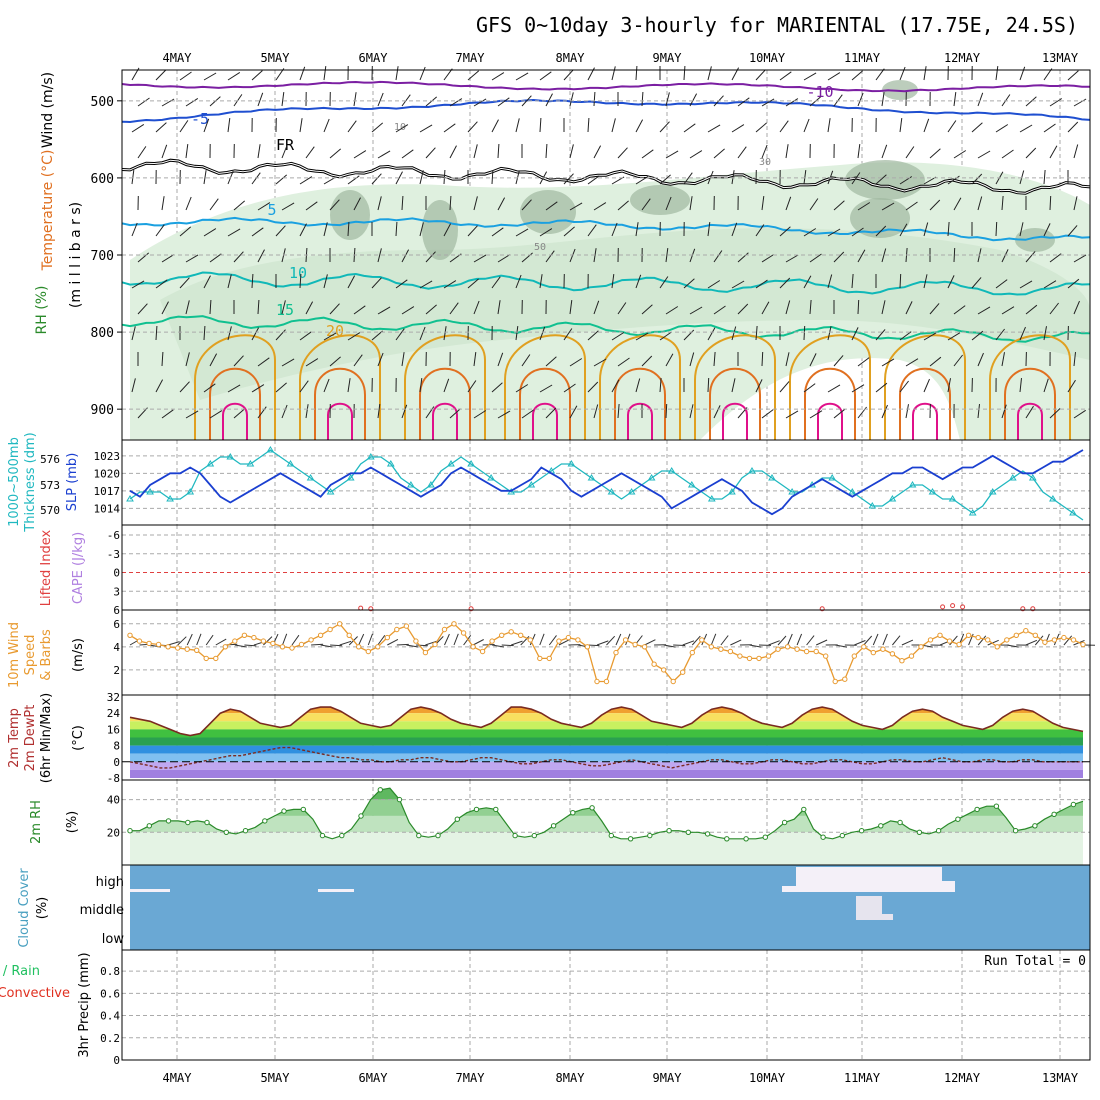 This screenshot has width=1100, height=1100. Describe the element at coordinates (340, 403) in the screenshot. I see `contour-25-loop` at that location.